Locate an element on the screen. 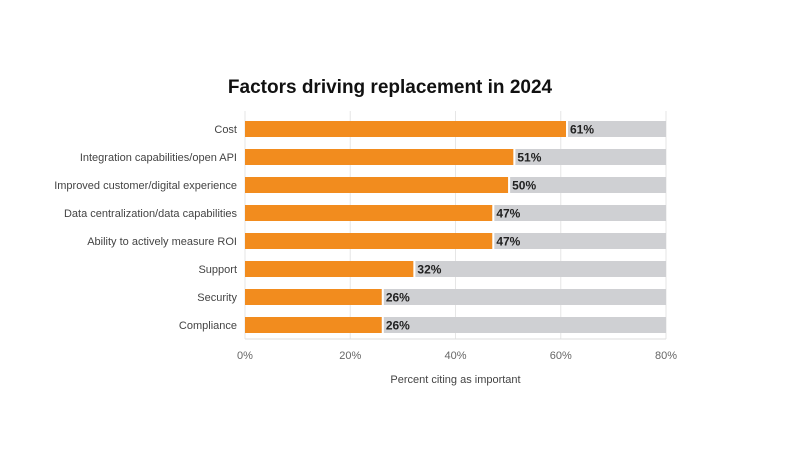  category-label: Improved customer/digital experience is located at coordinates (145, 186).